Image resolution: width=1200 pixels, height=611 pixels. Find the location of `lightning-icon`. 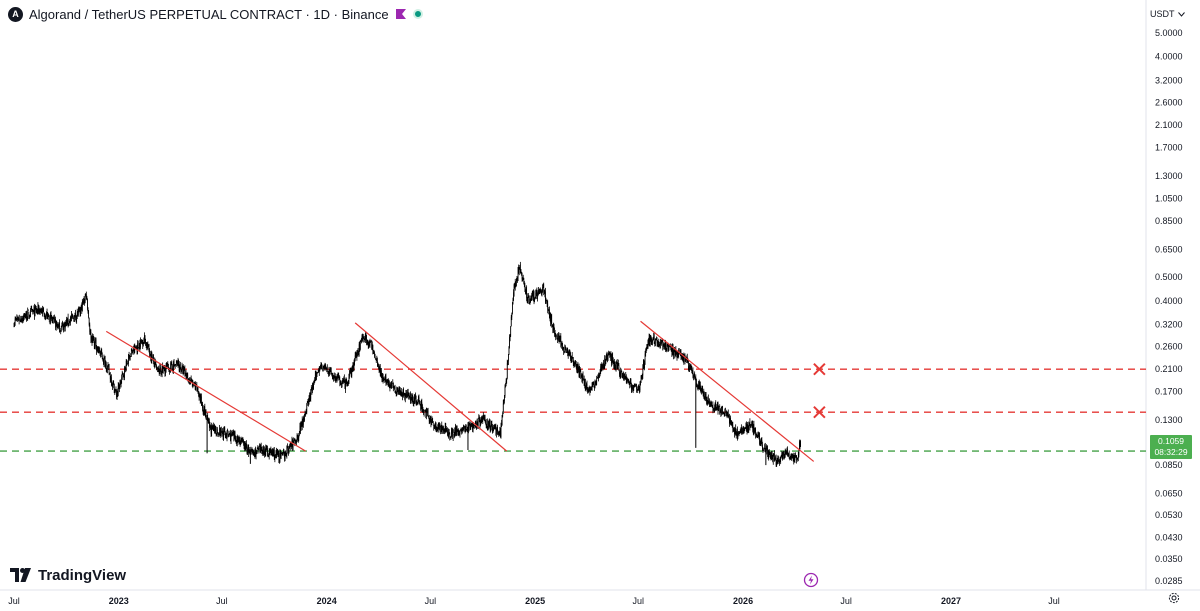

lightning-icon is located at coordinates (811, 580).